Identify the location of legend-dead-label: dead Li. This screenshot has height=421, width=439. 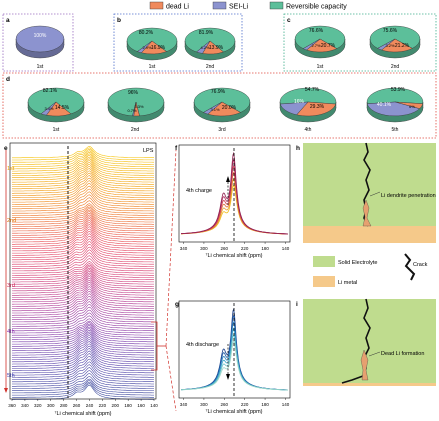
(177, 7).